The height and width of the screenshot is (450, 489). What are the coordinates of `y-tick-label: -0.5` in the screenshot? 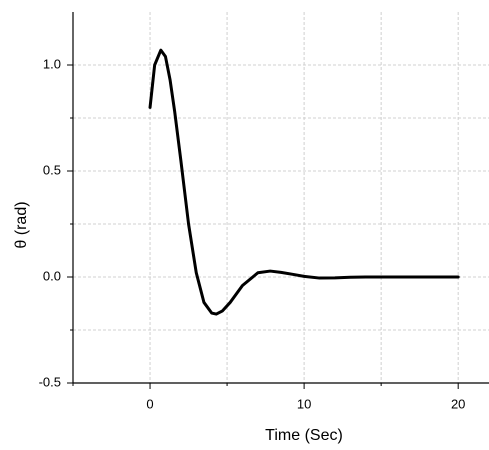 It's located at (50, 381).